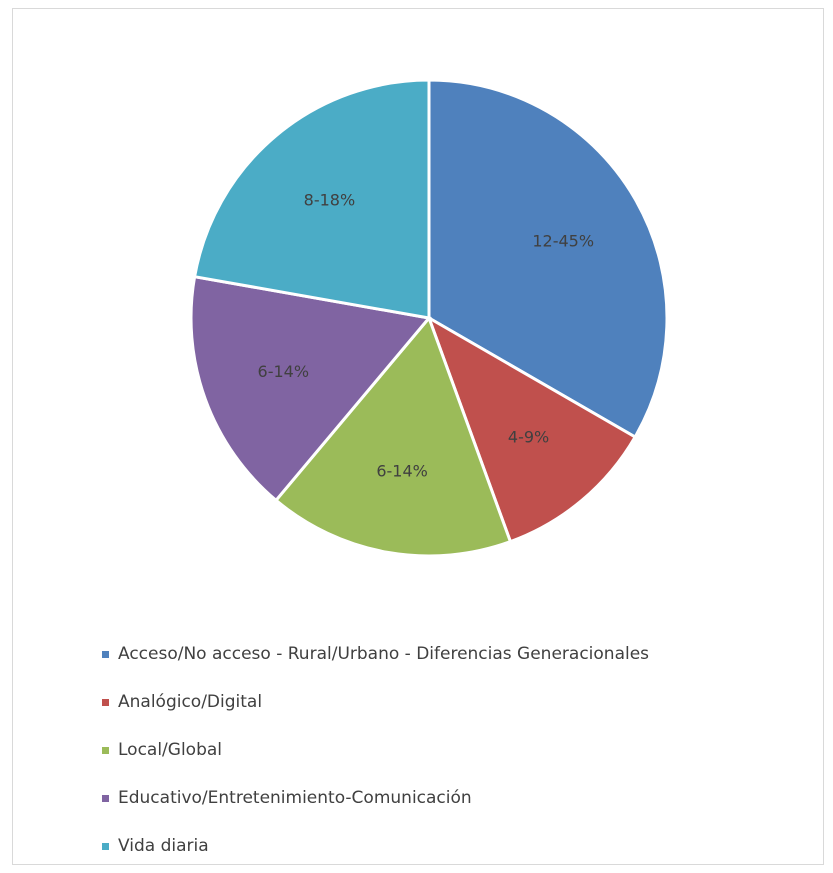 This screenshot has width=833, height=873. Describe the element at coordinates (563, 241) in the screenshot. I see `data-label-acceso: 12-45%` at that location.